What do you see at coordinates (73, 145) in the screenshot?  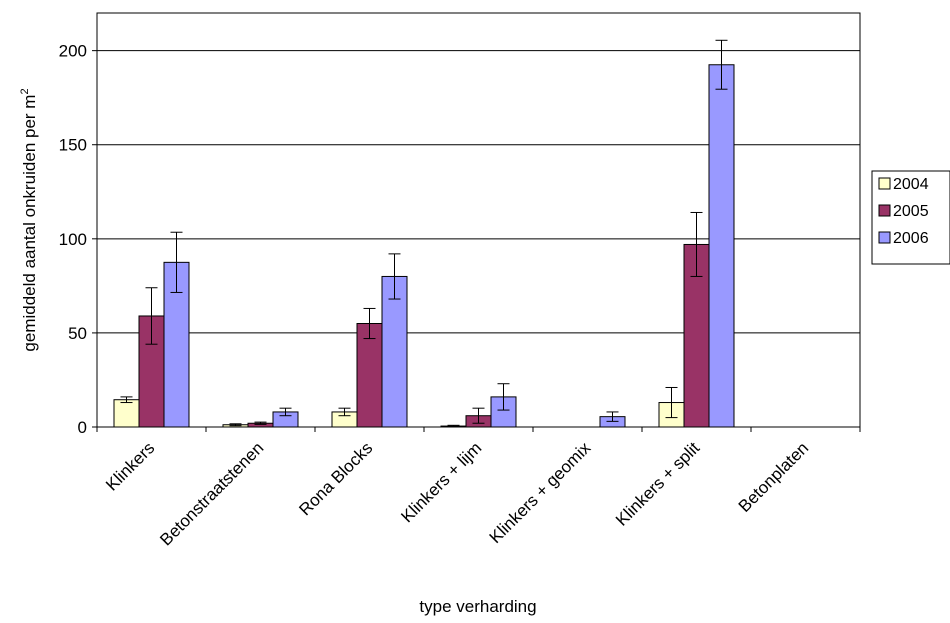 I see `y-tick-label: 150` at bounding box center [73, 145].